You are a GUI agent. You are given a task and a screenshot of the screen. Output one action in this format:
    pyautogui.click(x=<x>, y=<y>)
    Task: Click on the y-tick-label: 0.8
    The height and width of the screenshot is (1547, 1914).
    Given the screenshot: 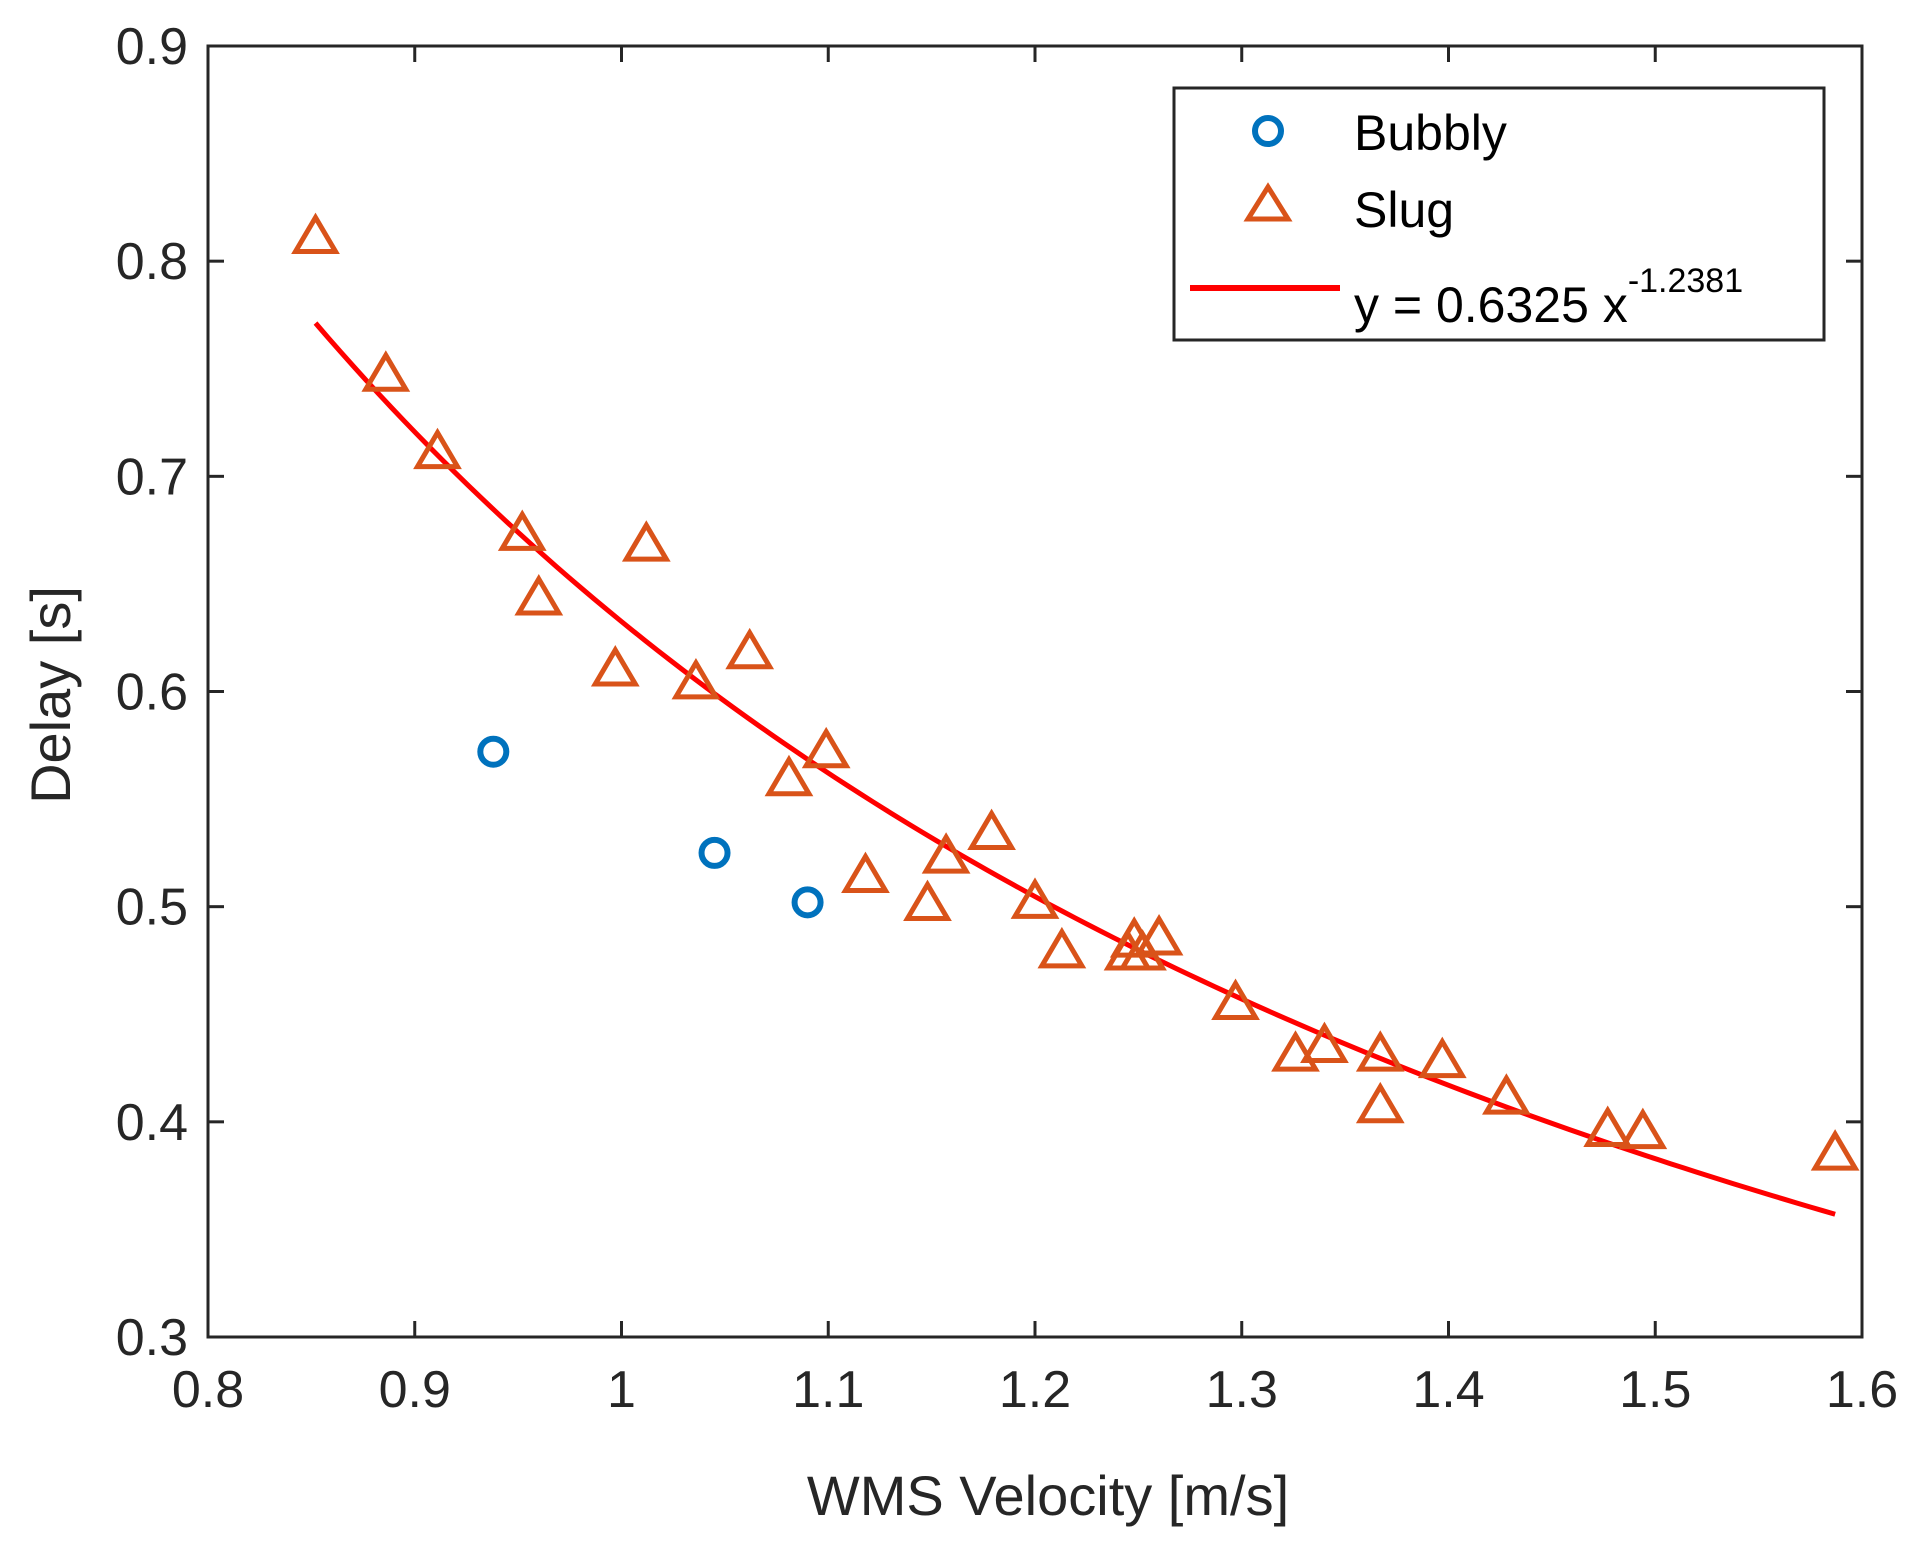 What is the action you would take?
    pyautogui.click(x=152, y=262)
    